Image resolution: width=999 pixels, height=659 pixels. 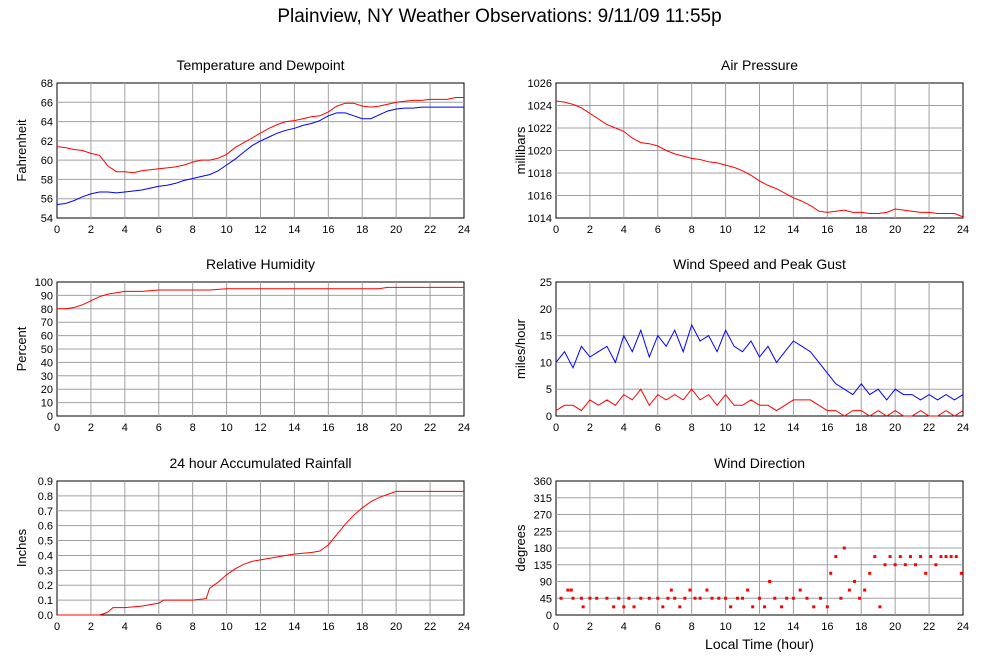 What do you see at coordinates (47, 219) in the screenshot?
I see `temperature-and-dewpoint-y-tick-label: 54` at bounding box center [47, 219].